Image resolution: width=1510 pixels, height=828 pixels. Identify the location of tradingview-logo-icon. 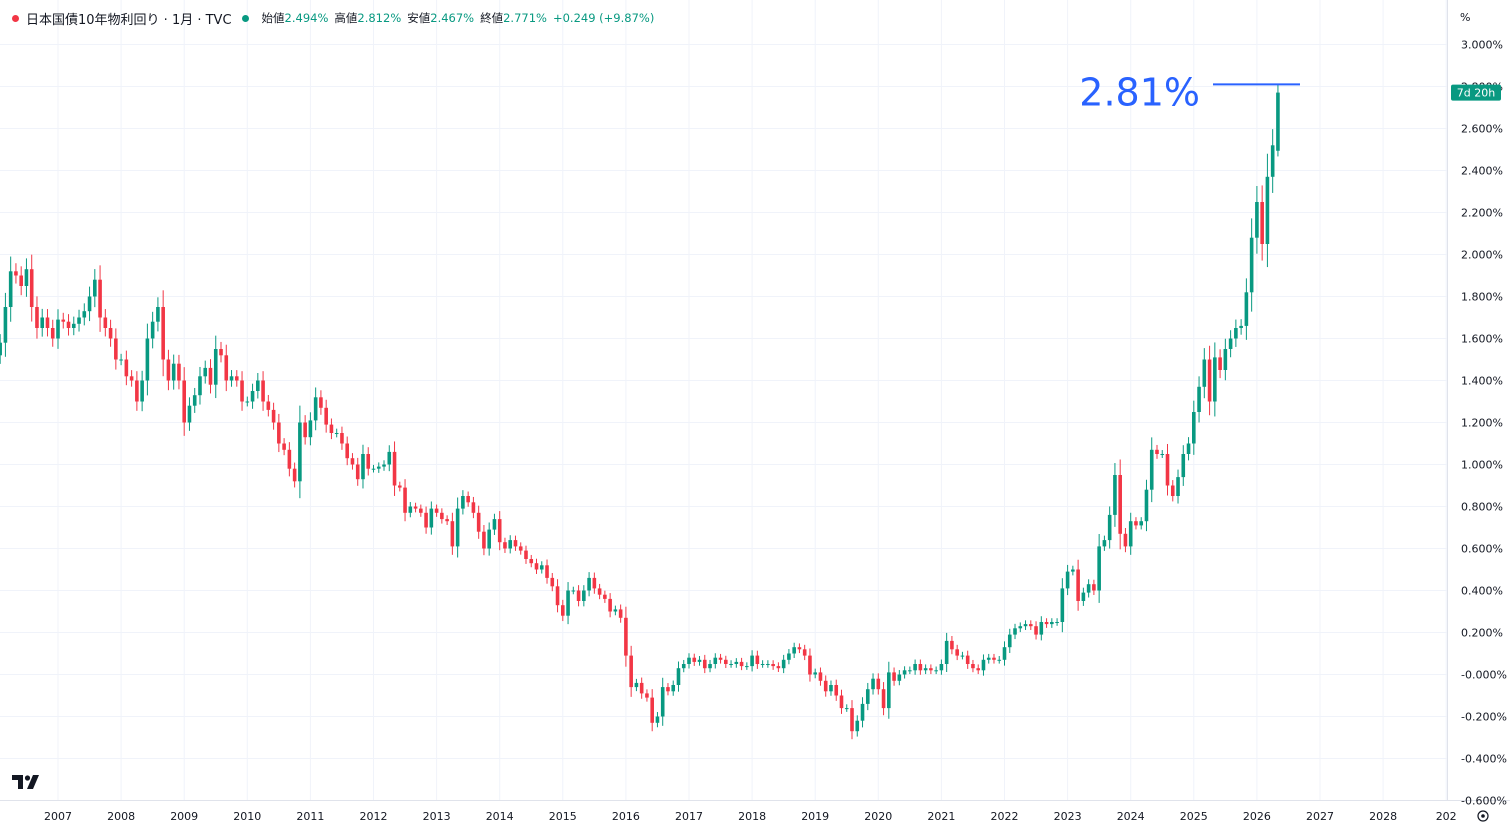
(28, 782).